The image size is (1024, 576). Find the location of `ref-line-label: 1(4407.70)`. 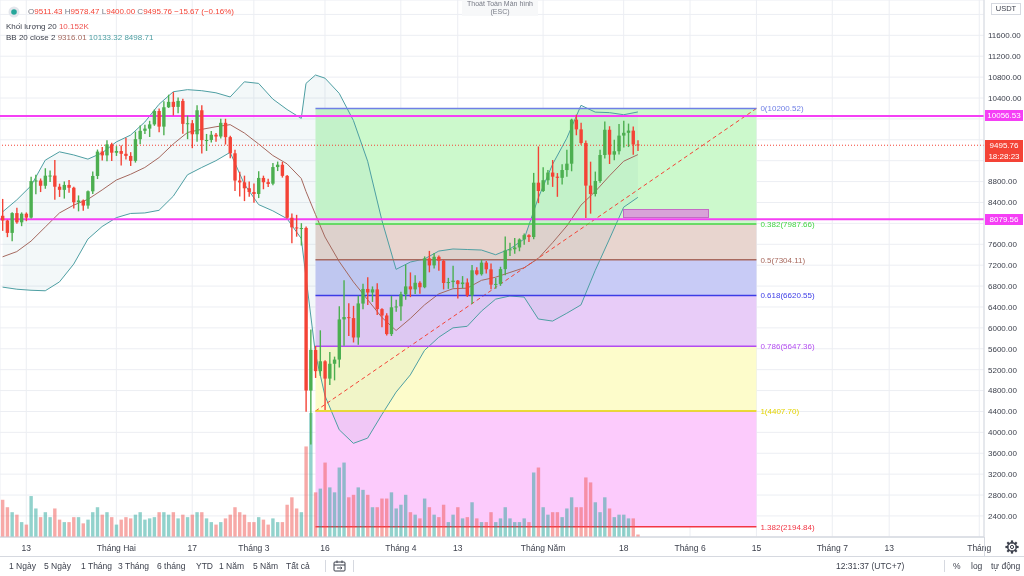

ref-line-label: 1(4407.70) is located at coordinates (780, 411).